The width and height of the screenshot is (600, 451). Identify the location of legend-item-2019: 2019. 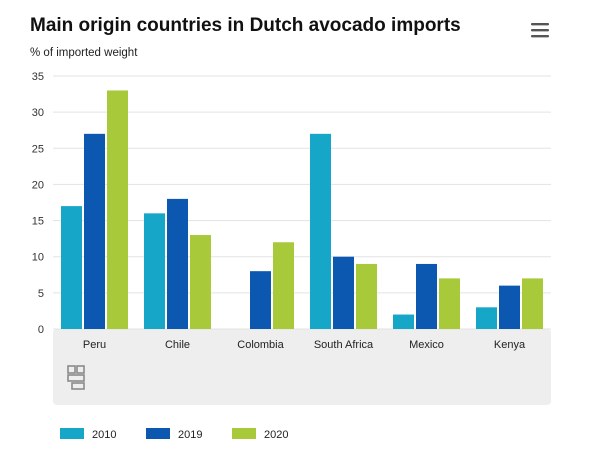
(174, 434).